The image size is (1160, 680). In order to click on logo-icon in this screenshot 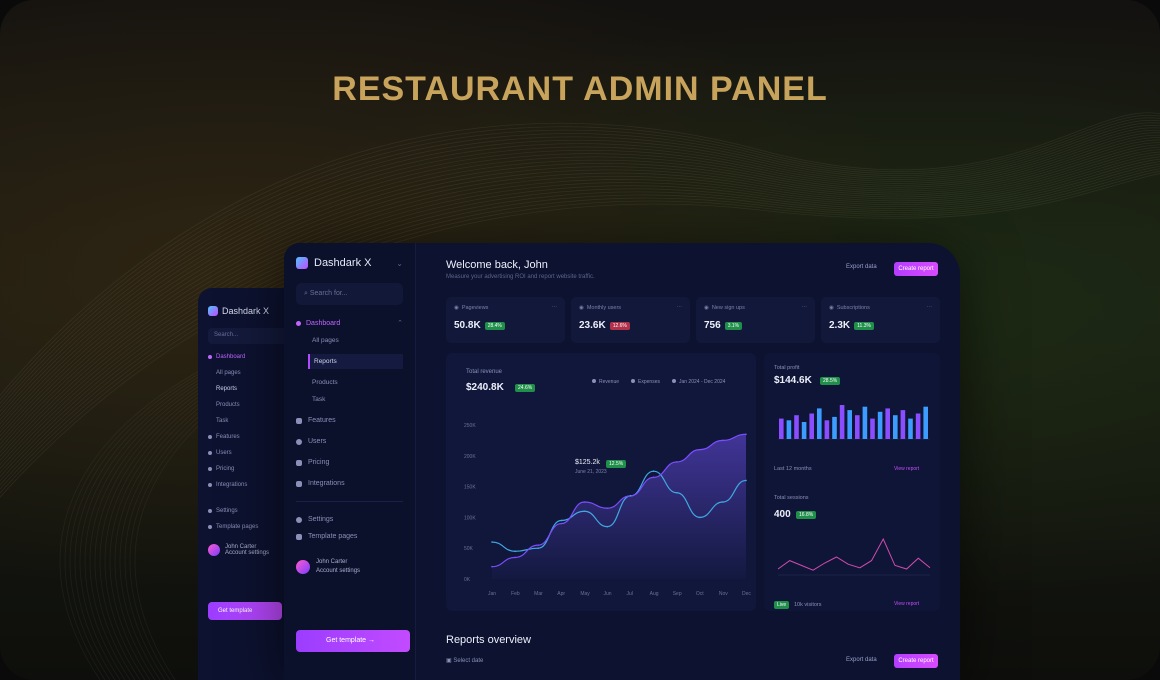, I will do `click(213, 311)`.